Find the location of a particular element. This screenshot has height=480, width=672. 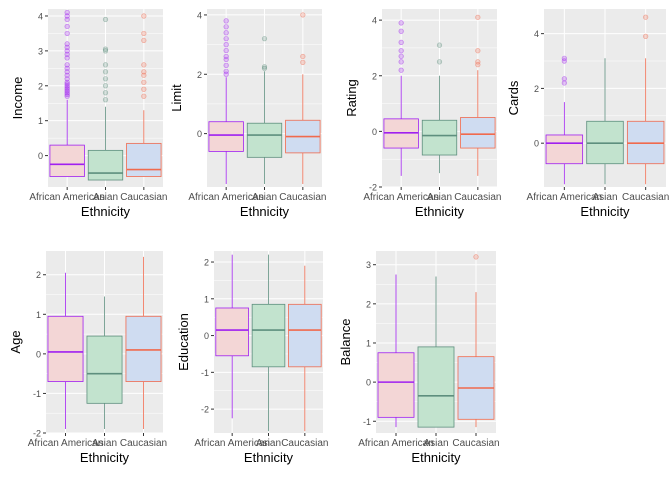

y-axis-title: Education is located at coordinates (183, 342).